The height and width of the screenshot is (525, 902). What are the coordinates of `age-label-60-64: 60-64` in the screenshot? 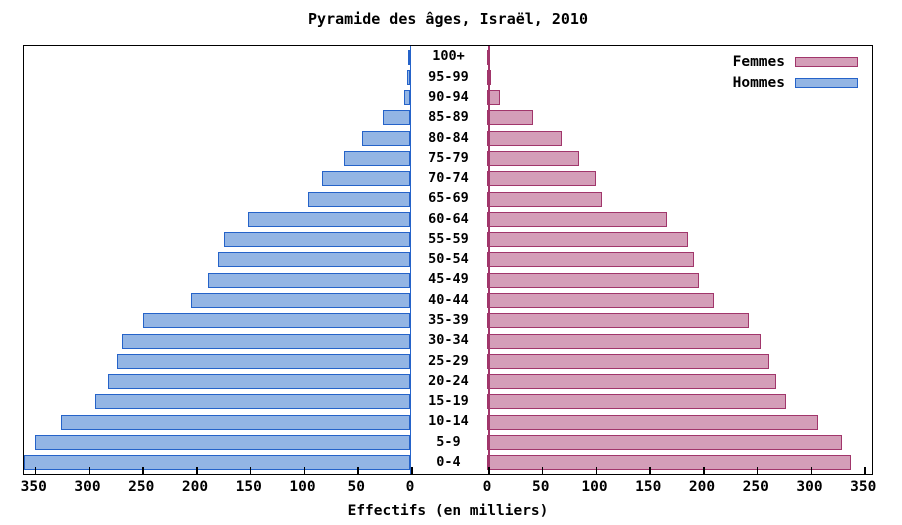 It's located at (448, 218).